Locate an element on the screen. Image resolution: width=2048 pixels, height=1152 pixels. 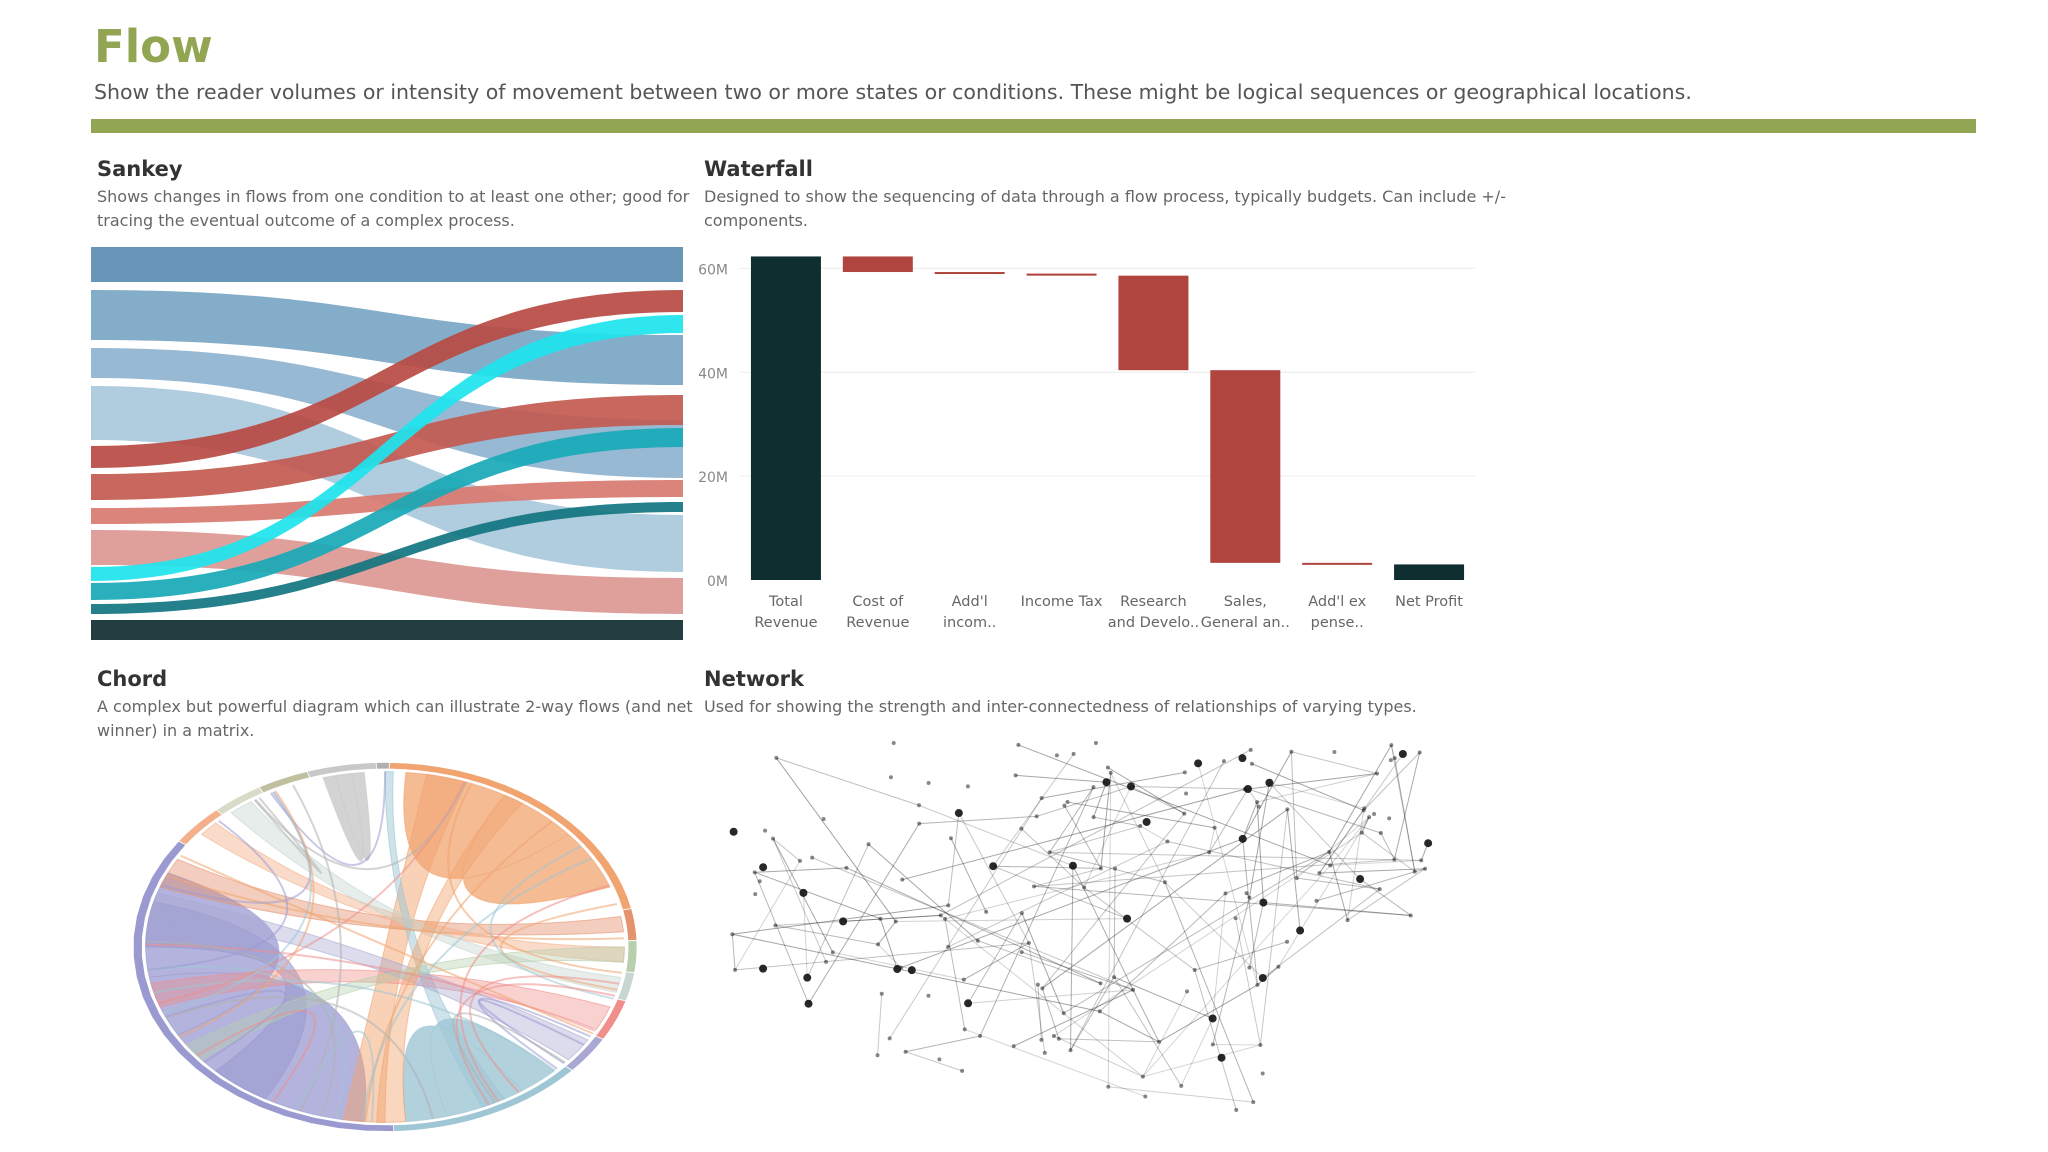
waterfall-title: Waterfall is located at coordinates (758, 169).